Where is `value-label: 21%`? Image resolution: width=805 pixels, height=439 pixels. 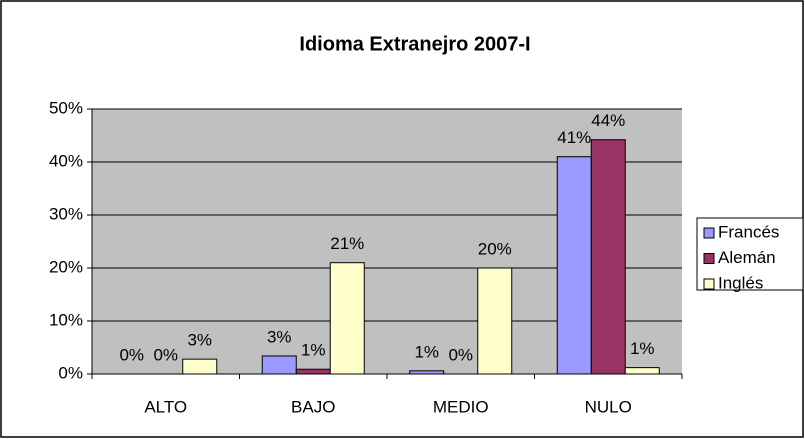
value-label: 21% is located at coordinates (347, 243).